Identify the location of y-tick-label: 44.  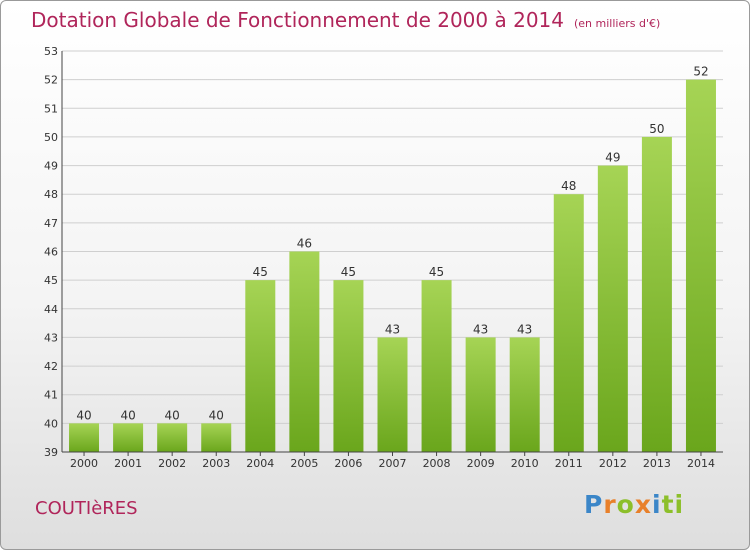
(51, 309).